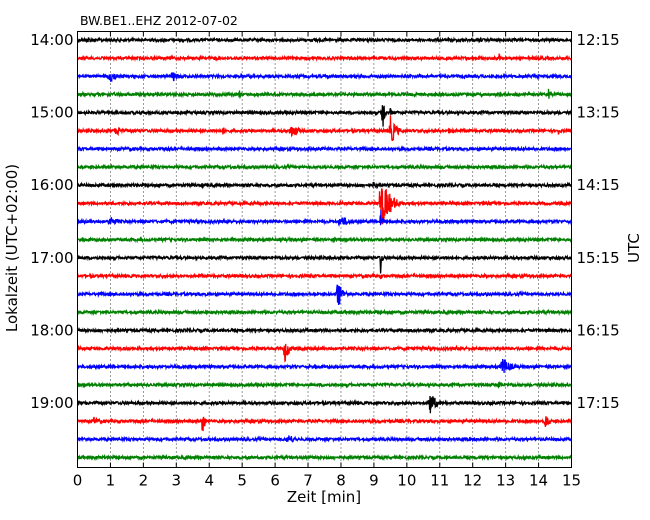  What do you see at coordinates (51, 403) in the screenshot?
I see `y-tick-label-left: 19:00` at bounding box center [51, 403].